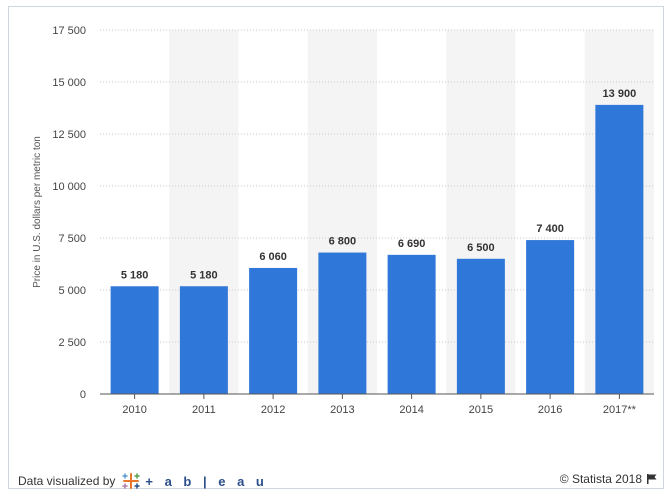  I want to click on data-visualized-text: Data visualized by, so click(67, 481).